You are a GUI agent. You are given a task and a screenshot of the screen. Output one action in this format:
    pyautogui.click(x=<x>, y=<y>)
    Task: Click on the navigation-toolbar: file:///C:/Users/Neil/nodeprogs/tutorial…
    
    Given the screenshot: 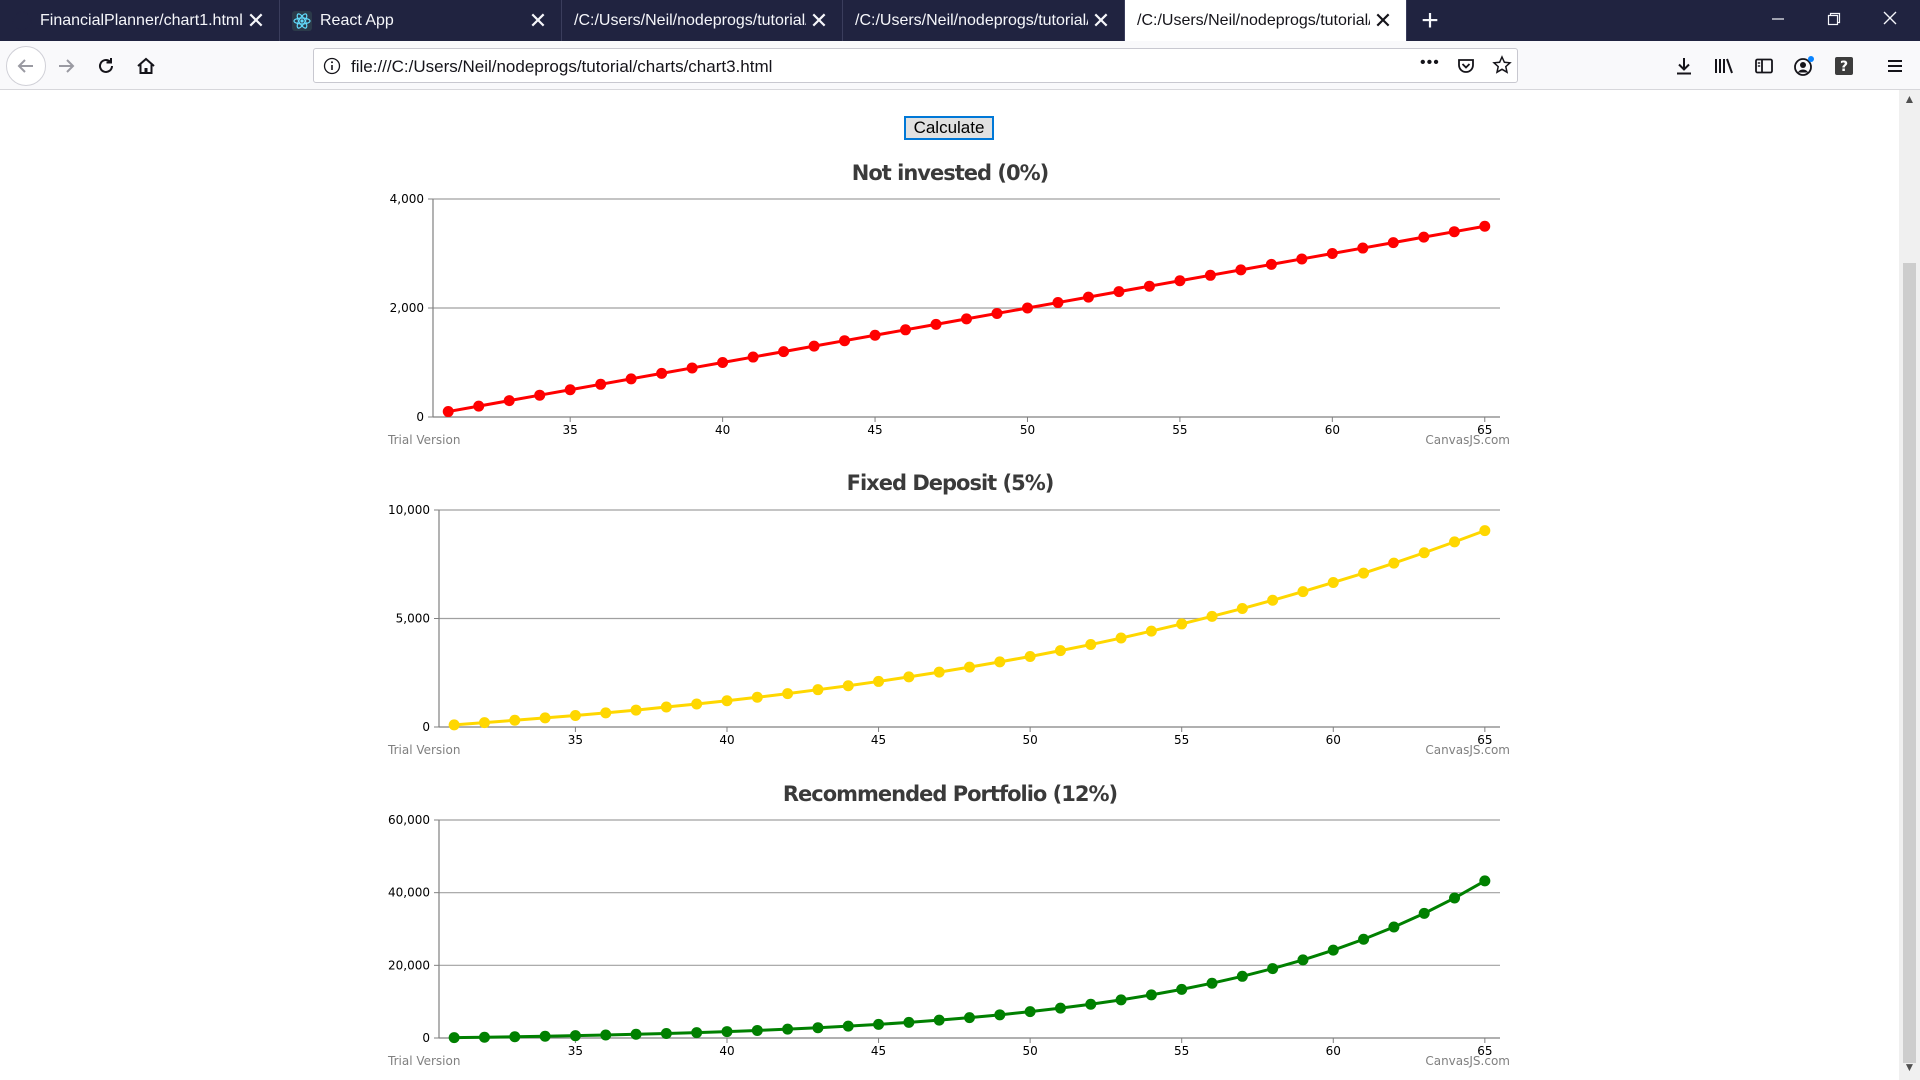 What is the action you would take?
    pyautogui.click(x=960, y=65)
    